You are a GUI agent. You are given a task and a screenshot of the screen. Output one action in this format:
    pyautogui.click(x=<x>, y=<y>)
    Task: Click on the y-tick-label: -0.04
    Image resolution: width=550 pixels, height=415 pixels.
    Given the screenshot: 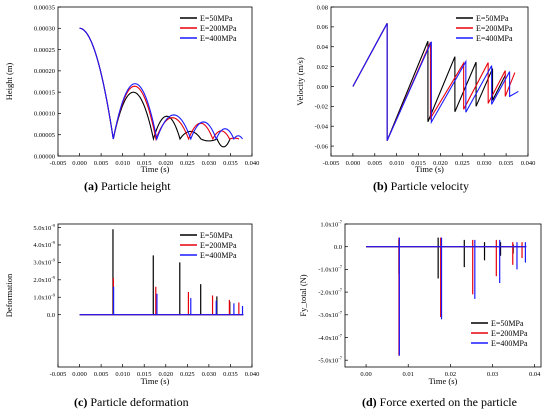 What is the action you would take?
    pyautogui.click(x=321, y=127)
    